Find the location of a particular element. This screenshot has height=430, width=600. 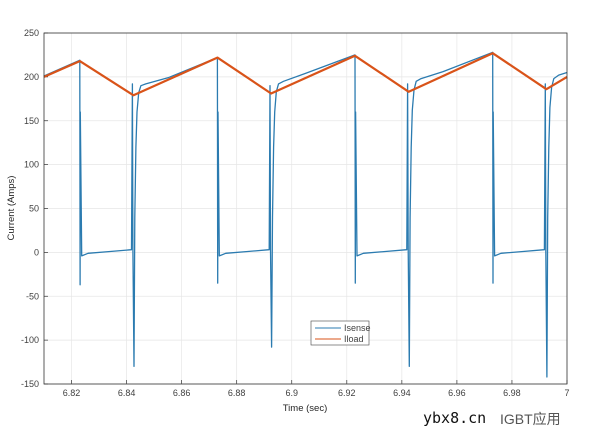

y-tick-label: 250 is located at coordinates (31, 33).